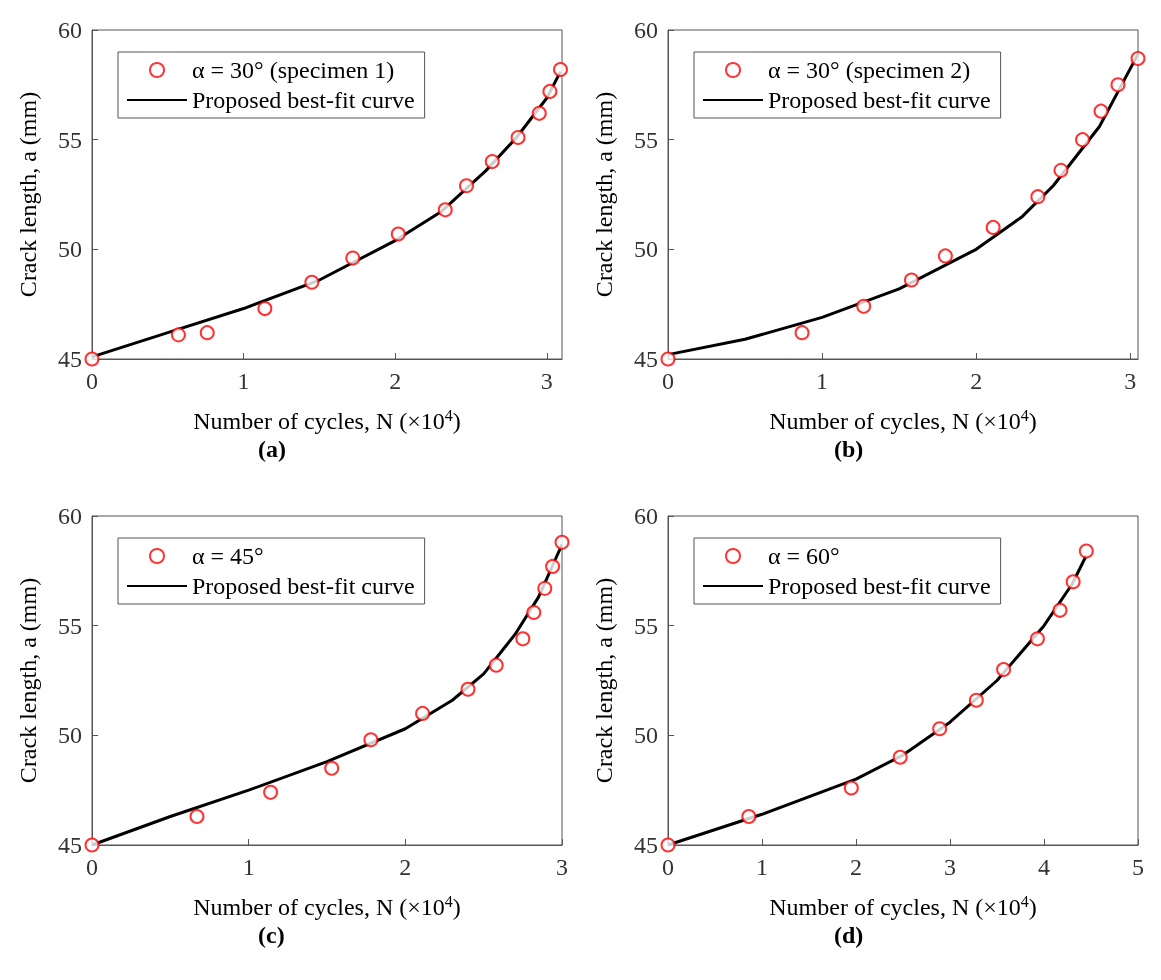 This screenshot has height=980, width=1161. What do you see at coordinates (869, 70) in the screenshot?
I see `legend-label: α = 30° (specimen 2)` at bounding box center [869, 70].